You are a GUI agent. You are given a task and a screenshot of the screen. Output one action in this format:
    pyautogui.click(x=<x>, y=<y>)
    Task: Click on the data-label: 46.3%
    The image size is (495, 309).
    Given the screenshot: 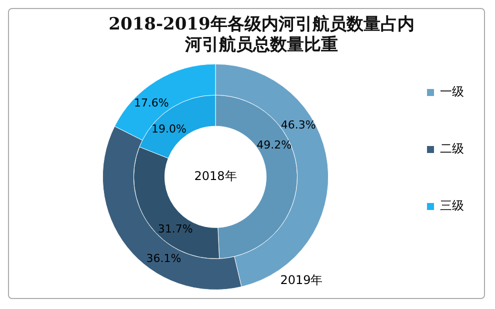 What is the action you would take?
    pyautogui.click(x=298, y=125)
    